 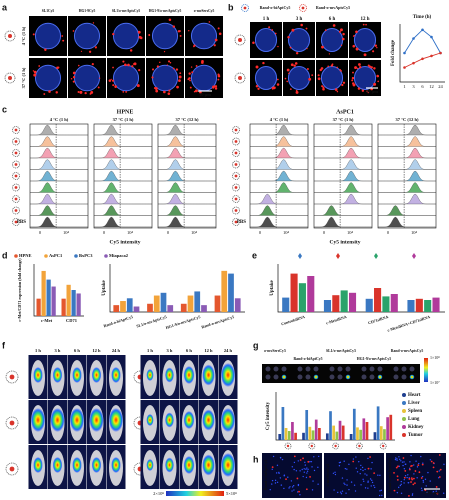 What do you see at coordinates (416, 427) in the screenshot?
I see `legend-entry: Kidney` at bounding box center [416, 427].